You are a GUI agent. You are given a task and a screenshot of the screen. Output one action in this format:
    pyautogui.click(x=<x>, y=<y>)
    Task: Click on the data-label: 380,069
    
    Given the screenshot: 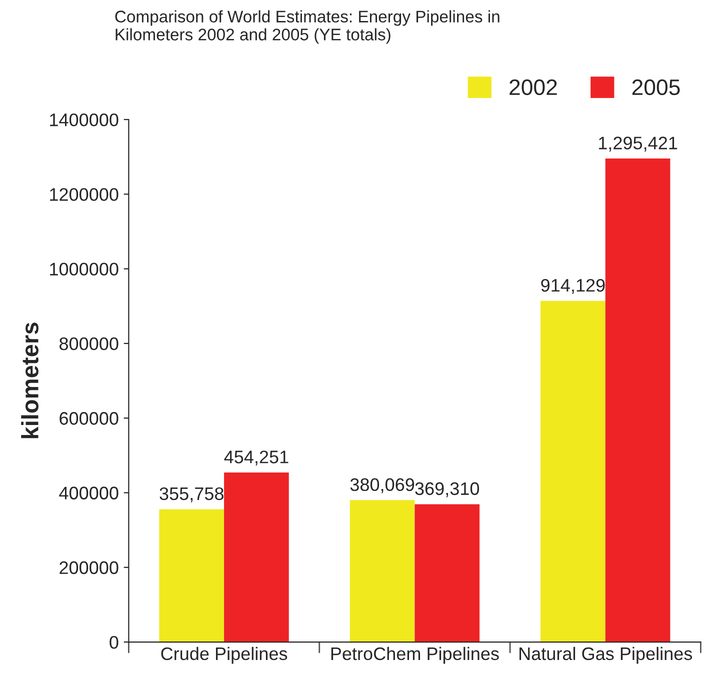 What is the action you would take?
    pyautogui.click(x=382, y=486)
    